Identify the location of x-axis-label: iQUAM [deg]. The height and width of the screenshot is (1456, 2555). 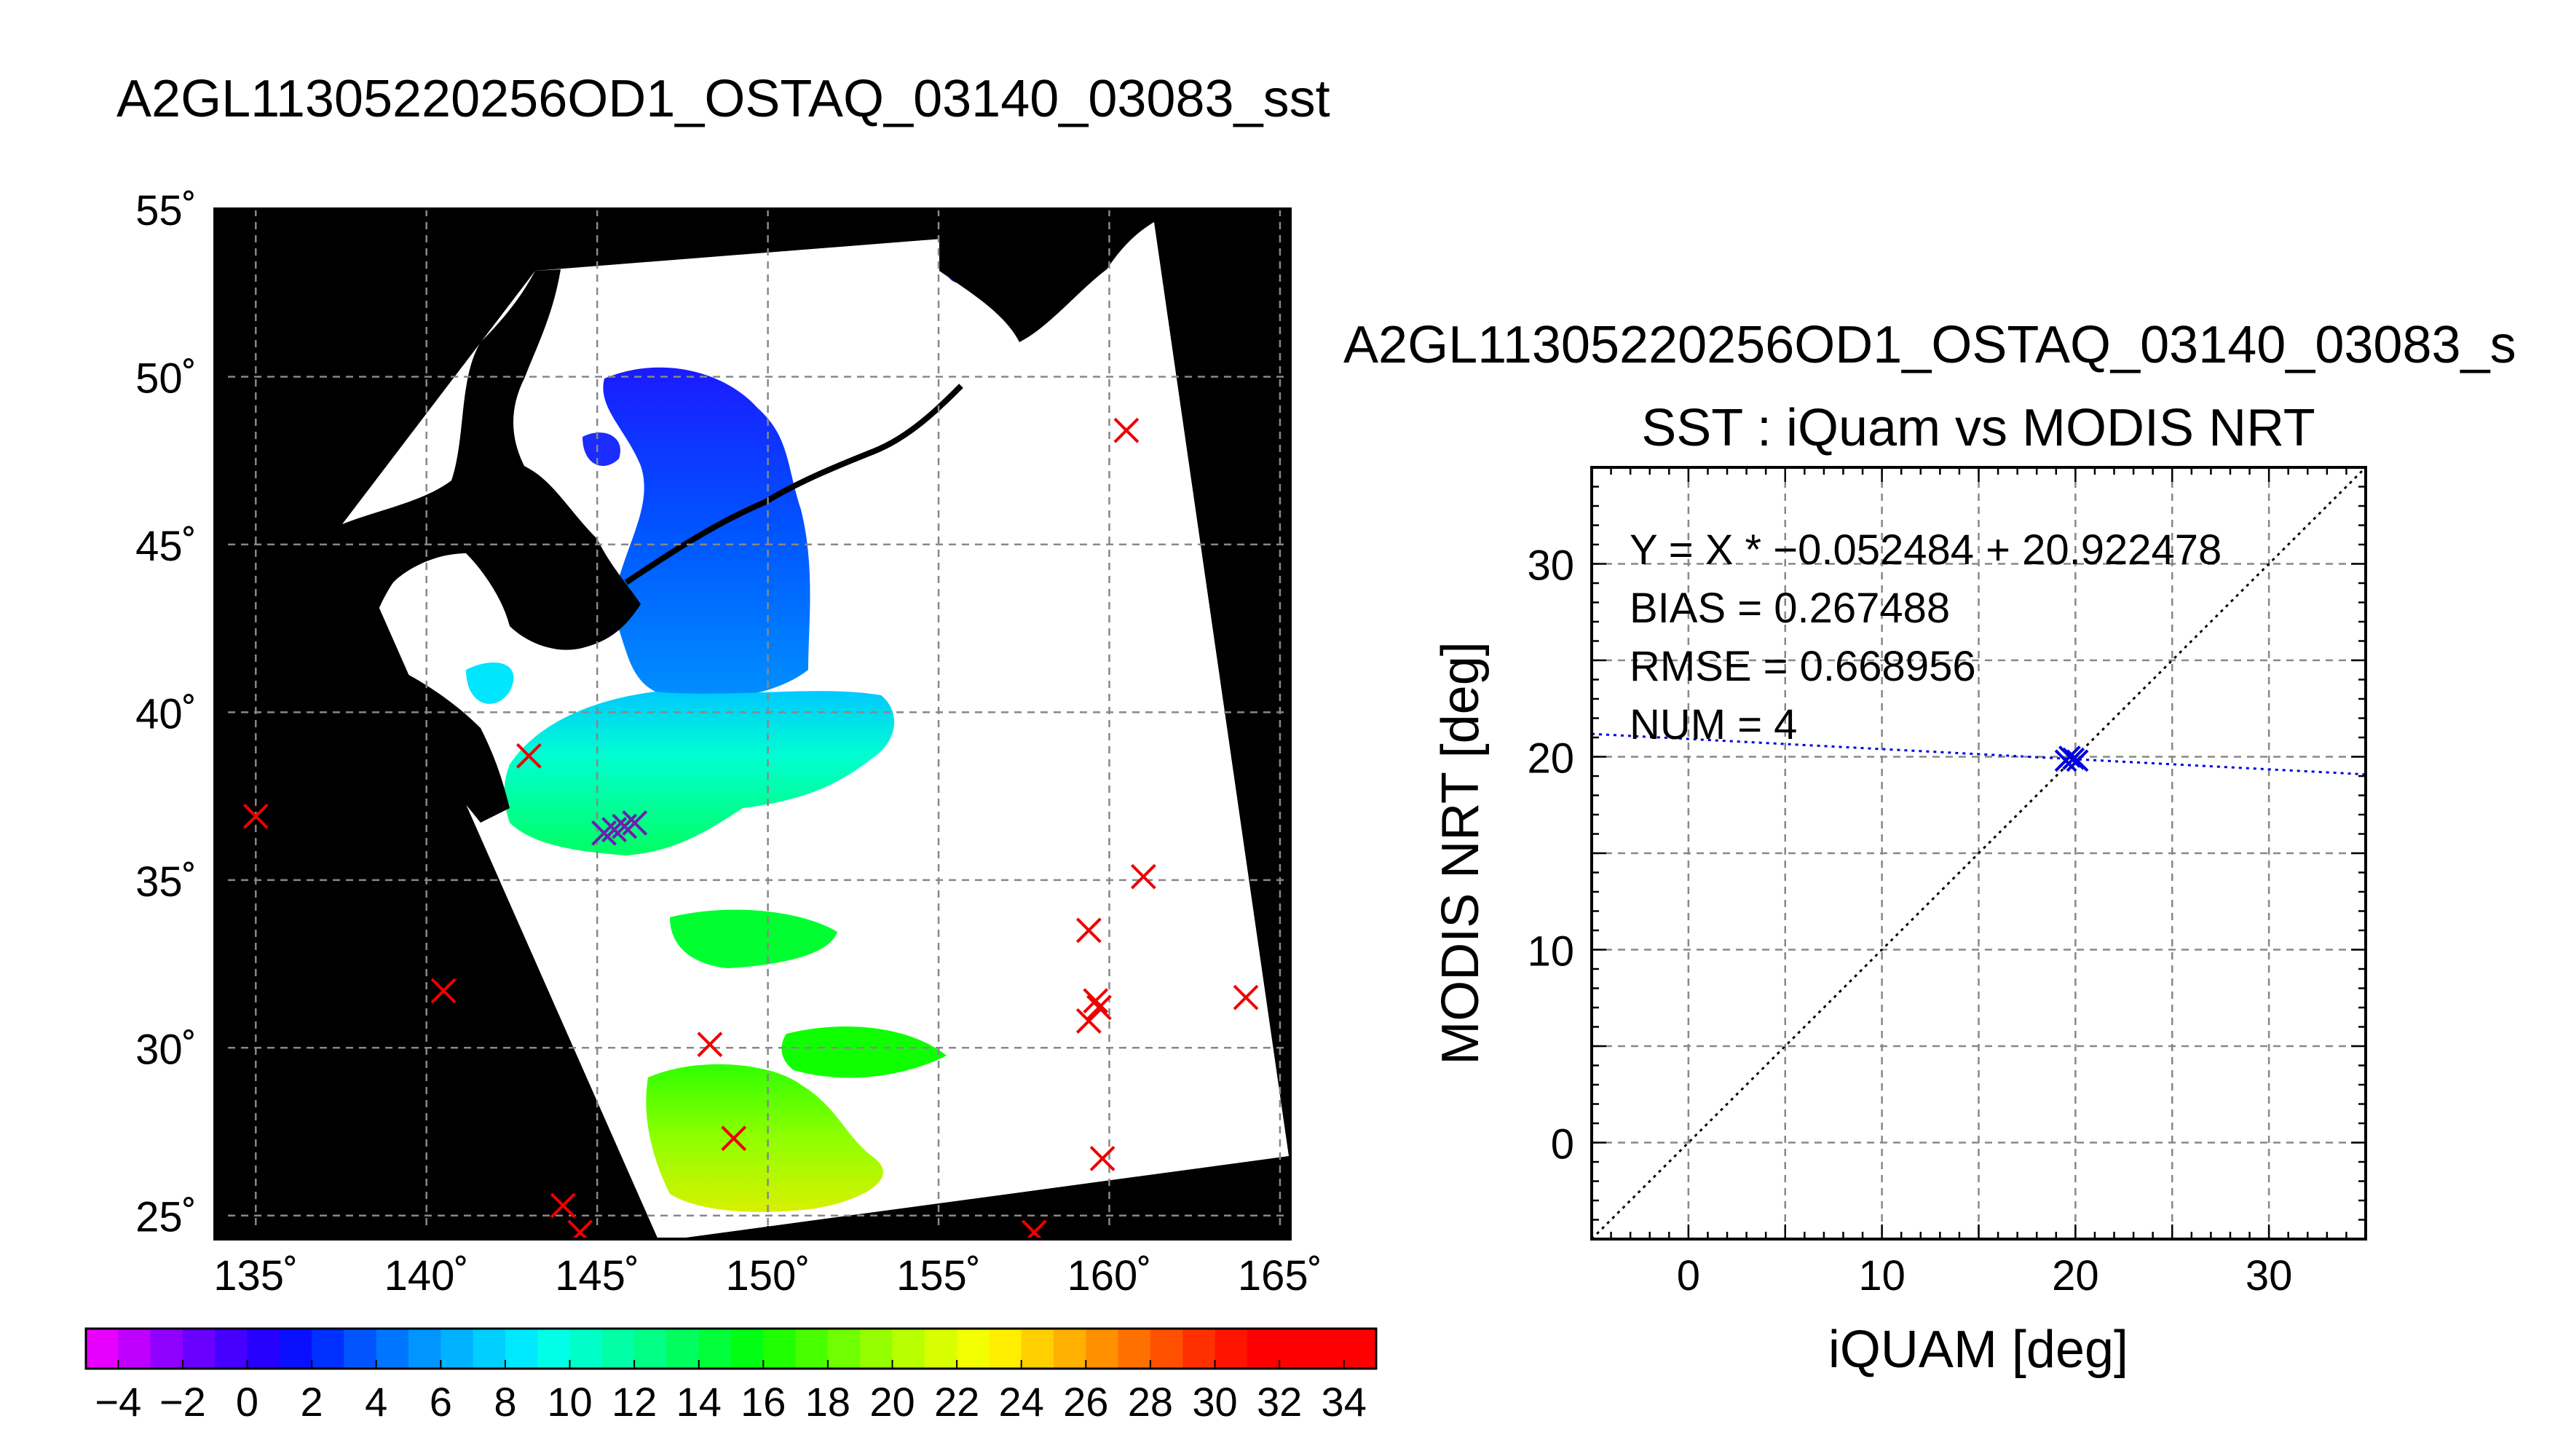
(1978, 1350).